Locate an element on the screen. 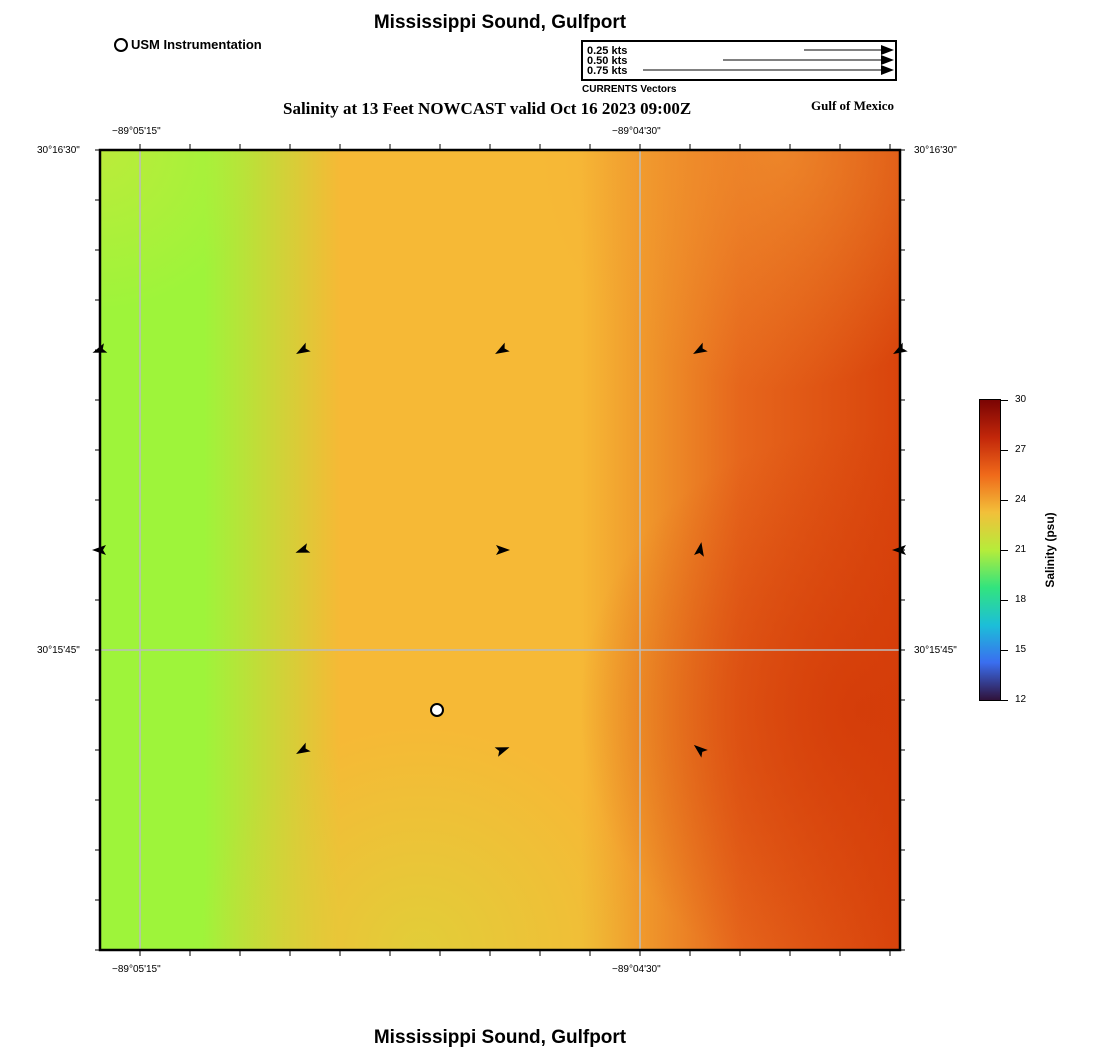 This screenshot has height=1050, width=1100. colorbar is located at coordinates (990, 550).